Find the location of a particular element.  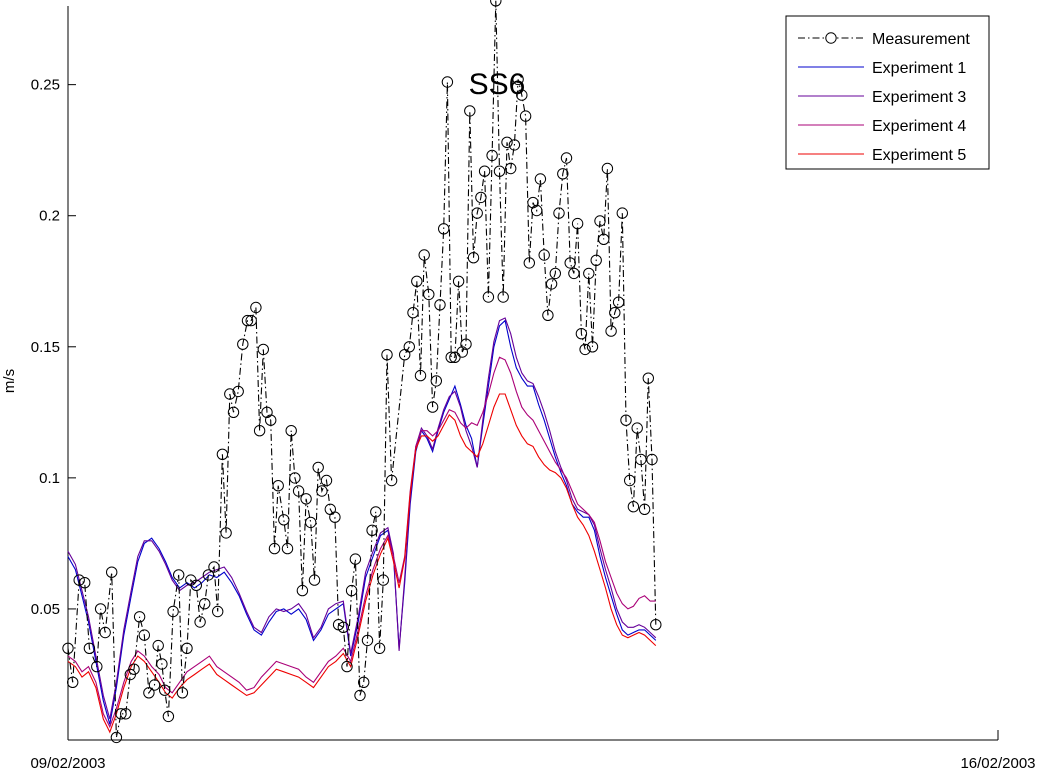

legend-entry-experiment-3: Experiment 3 is located at coordinates (882, 97).